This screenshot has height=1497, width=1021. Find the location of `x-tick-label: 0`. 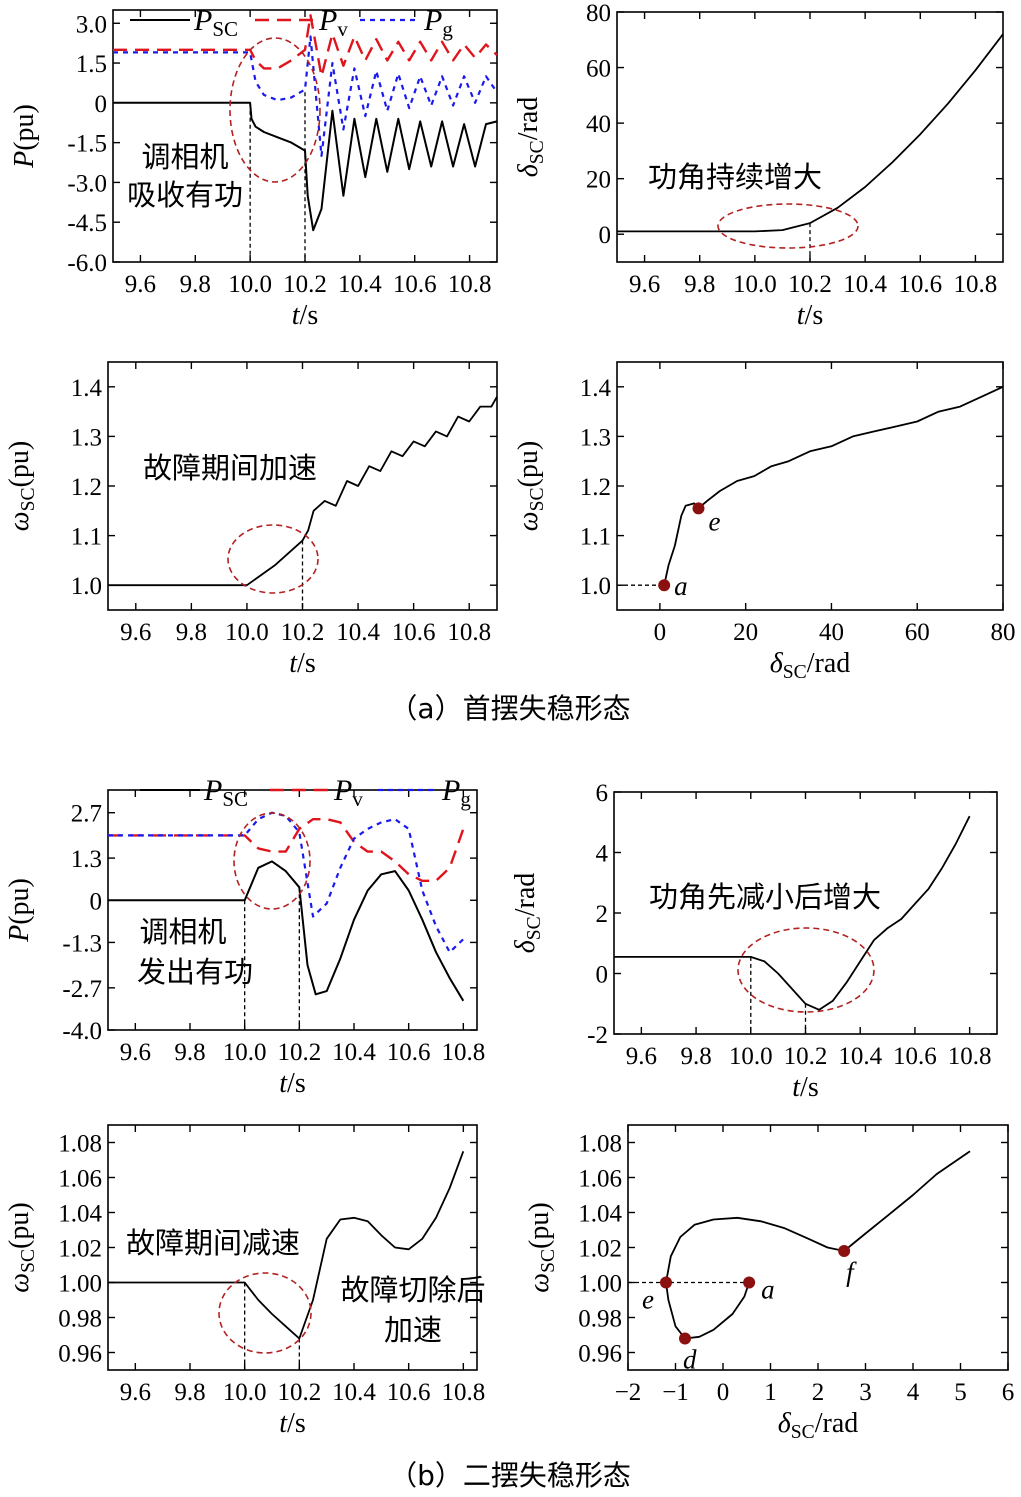

x-tick-label: 0 is located at coordinates (660, 632).